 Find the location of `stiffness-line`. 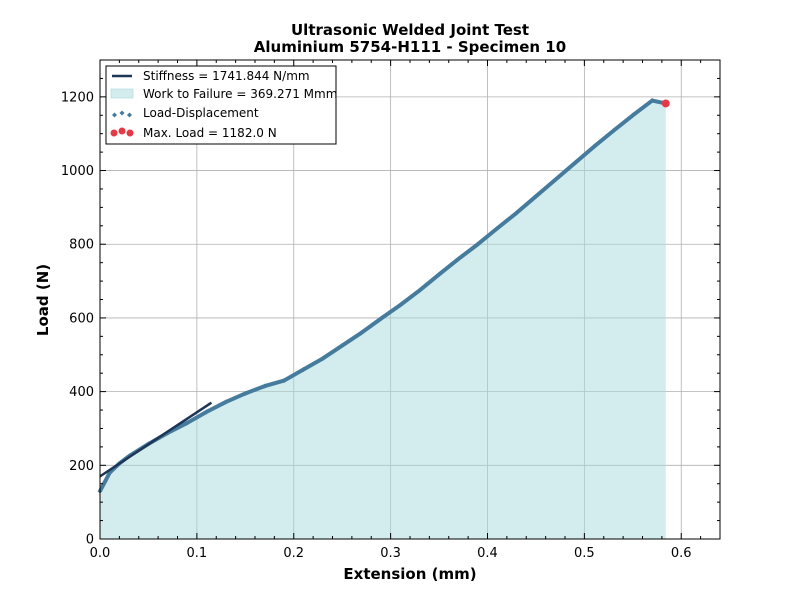

stiffness-line is located at coordinates (156, 439).